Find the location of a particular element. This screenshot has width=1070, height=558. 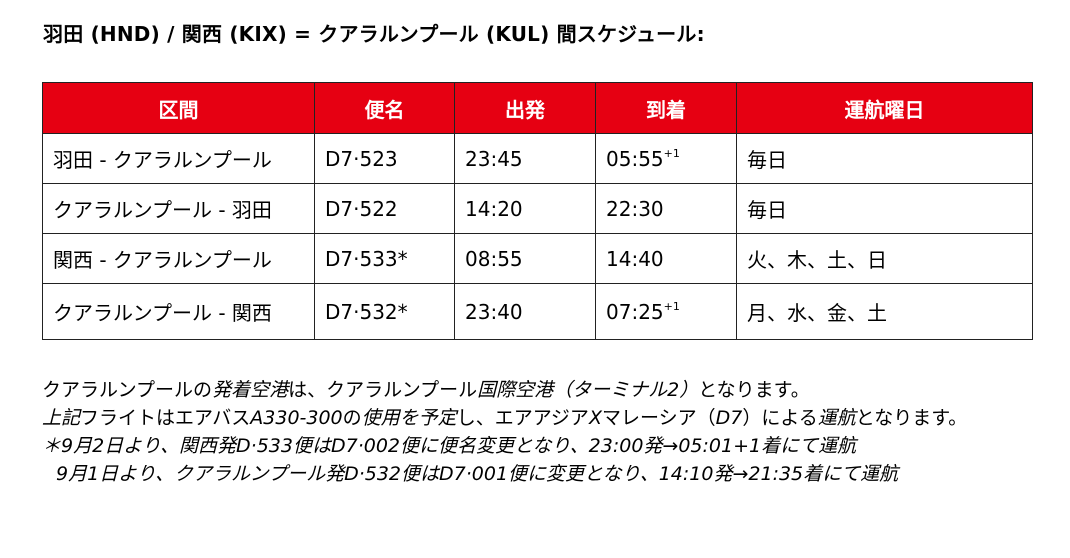

note-text-italic: X is located at coordinates (595, 418).